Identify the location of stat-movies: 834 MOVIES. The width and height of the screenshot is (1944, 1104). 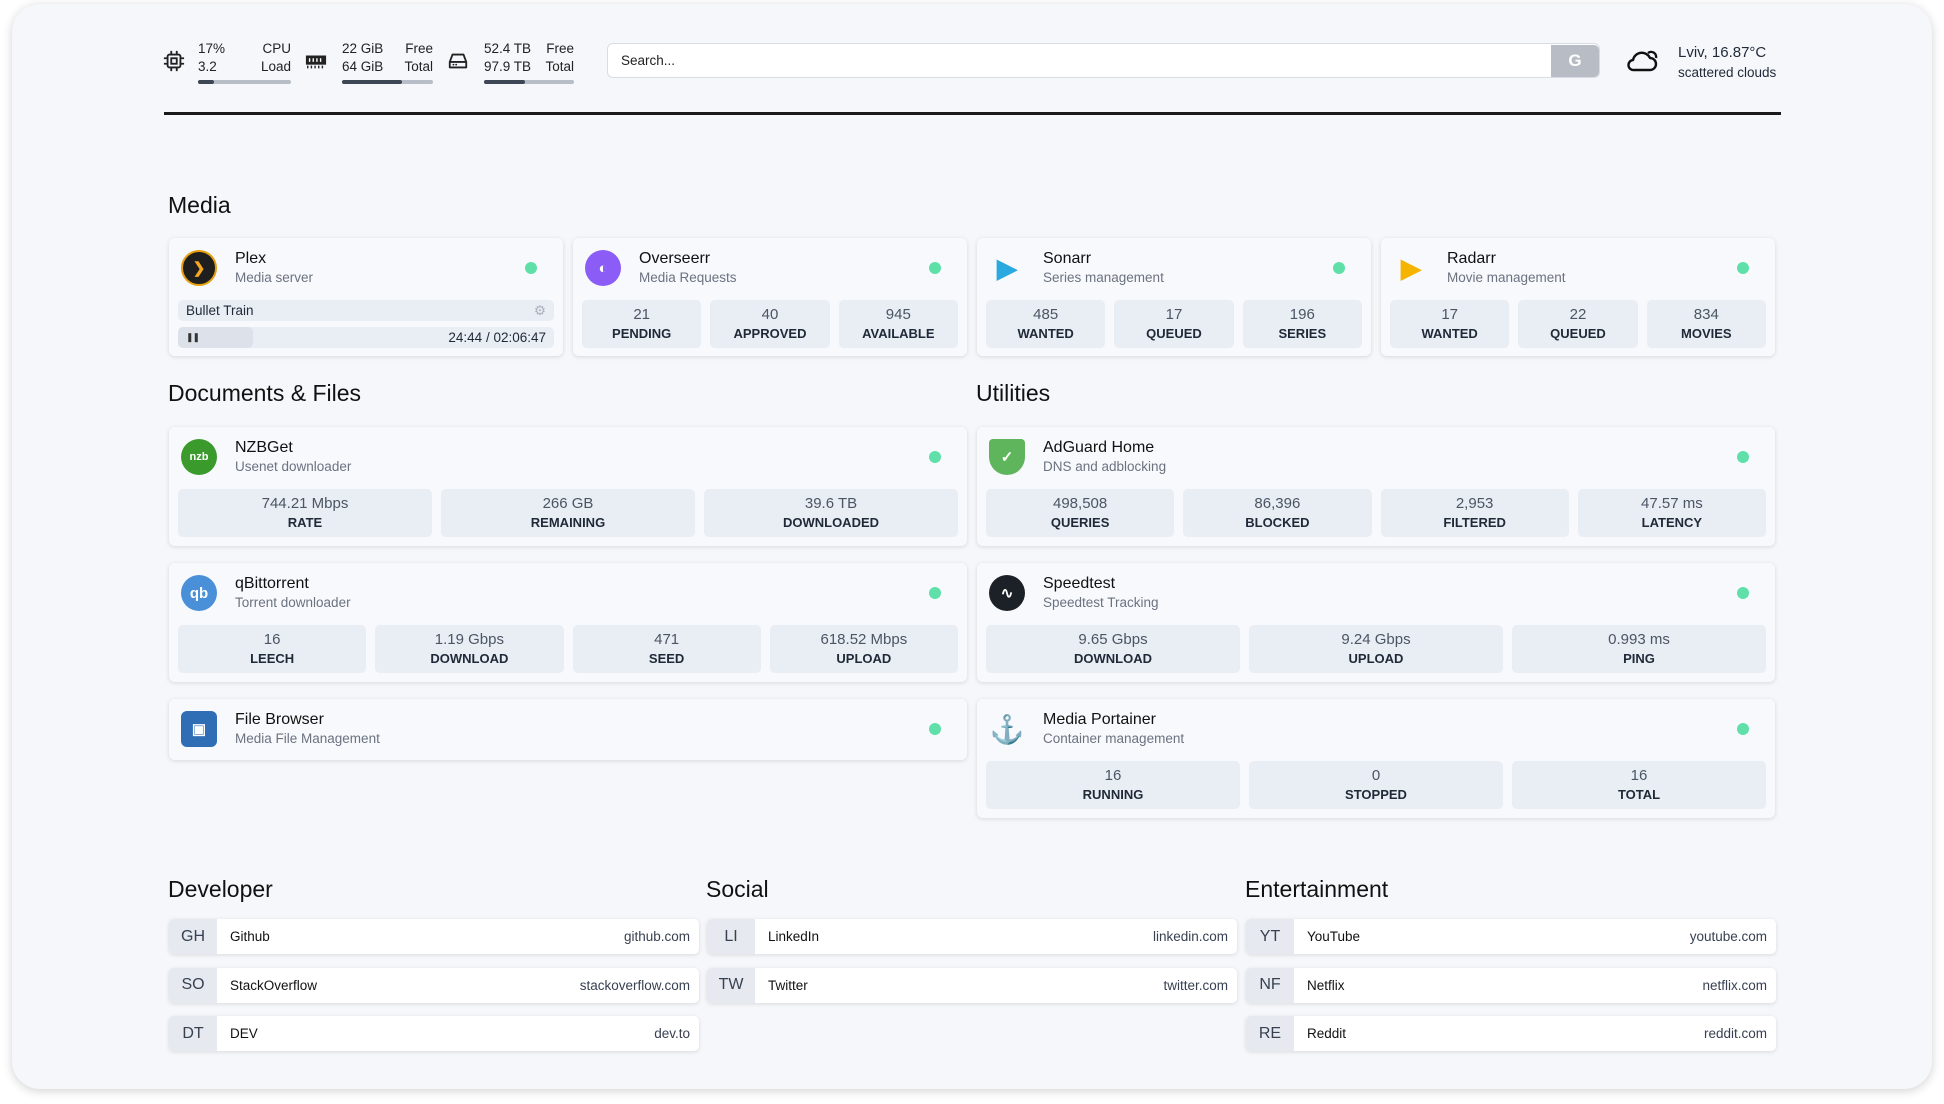
(1706, 324).